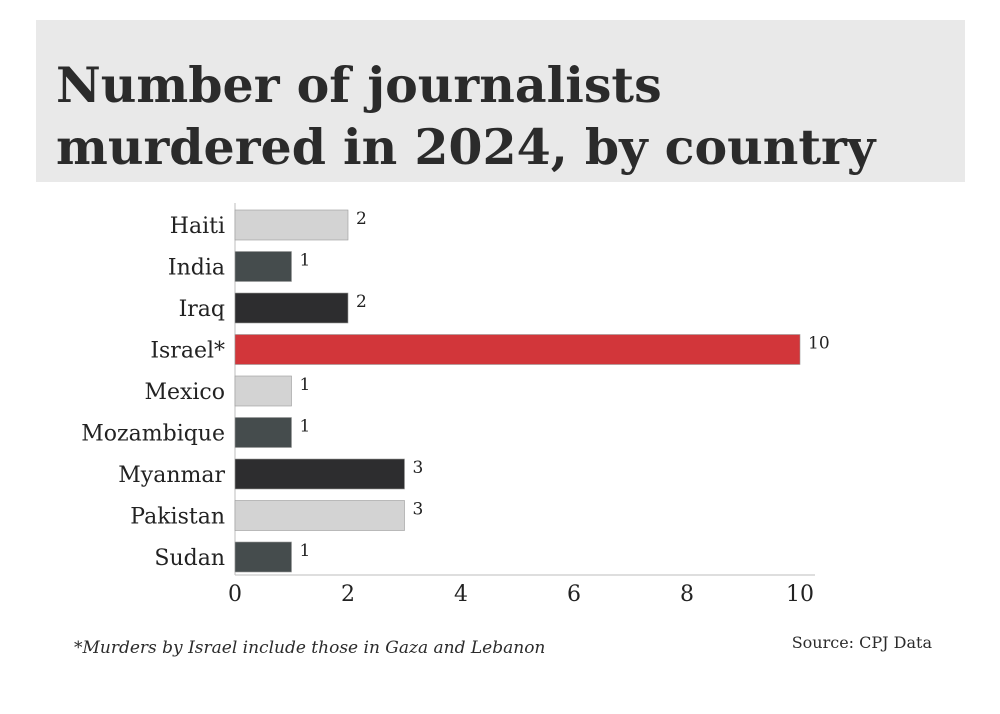 Image resolution: width=1000 pixels, height=714 pixels. What do you see at coordinates (263, 391) in the screenshot?
I see `bar-mexico` at bounding box center [263, 391].